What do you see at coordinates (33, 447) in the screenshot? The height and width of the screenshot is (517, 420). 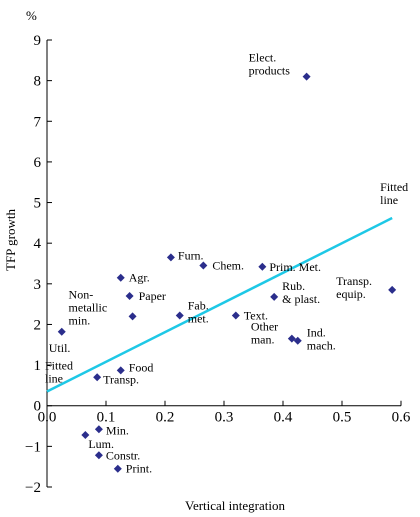 I see `y-tick-label: −1` at bounding box center [33, 447].